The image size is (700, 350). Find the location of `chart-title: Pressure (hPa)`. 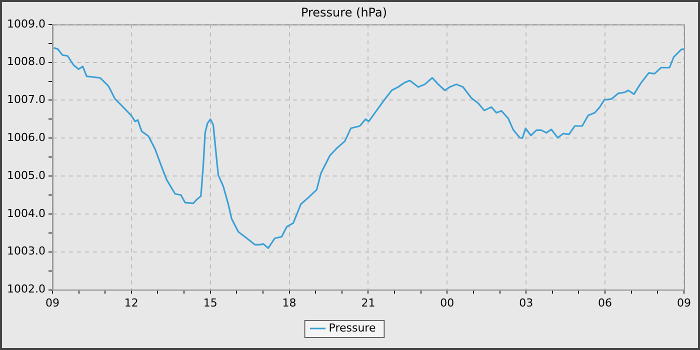

chart-title: Pressure (hPa) is located at coordinates (344, 12).